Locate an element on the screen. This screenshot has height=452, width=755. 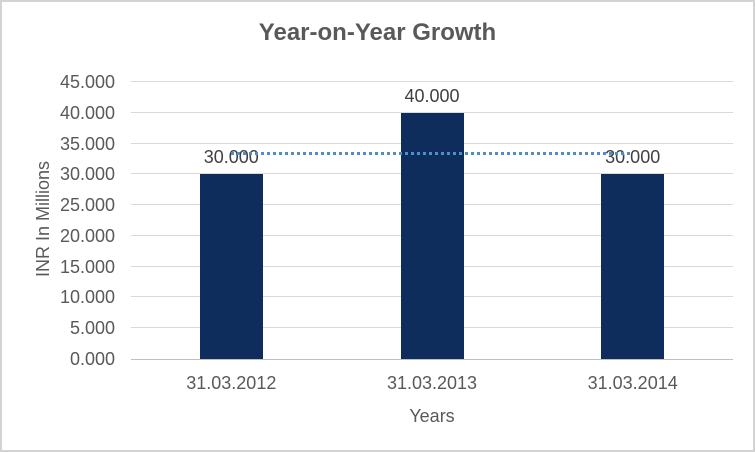
y-tick-label: 40.000 is located at coordinates (87, 112).